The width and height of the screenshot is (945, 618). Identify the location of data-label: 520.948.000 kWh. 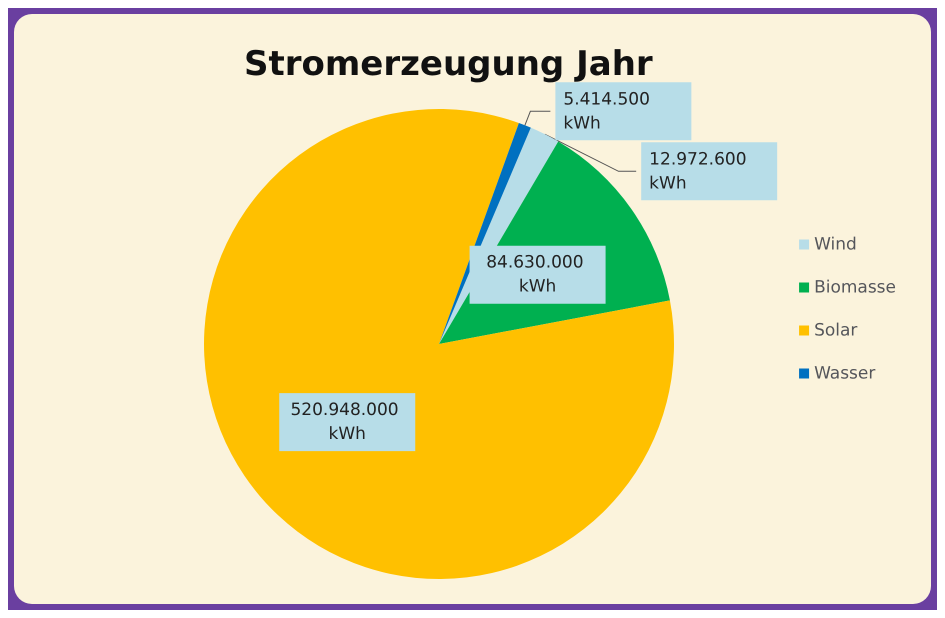
(347, 422).